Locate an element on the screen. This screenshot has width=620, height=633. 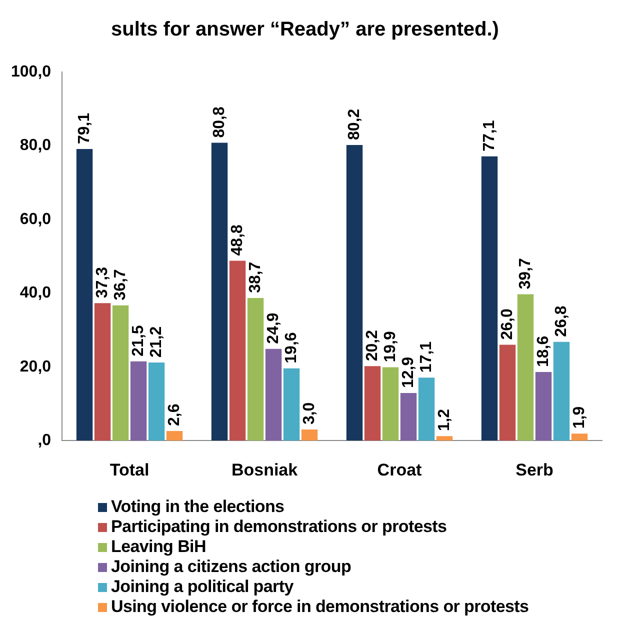
data-label: 79,1 is located at coordinates (84, 128).